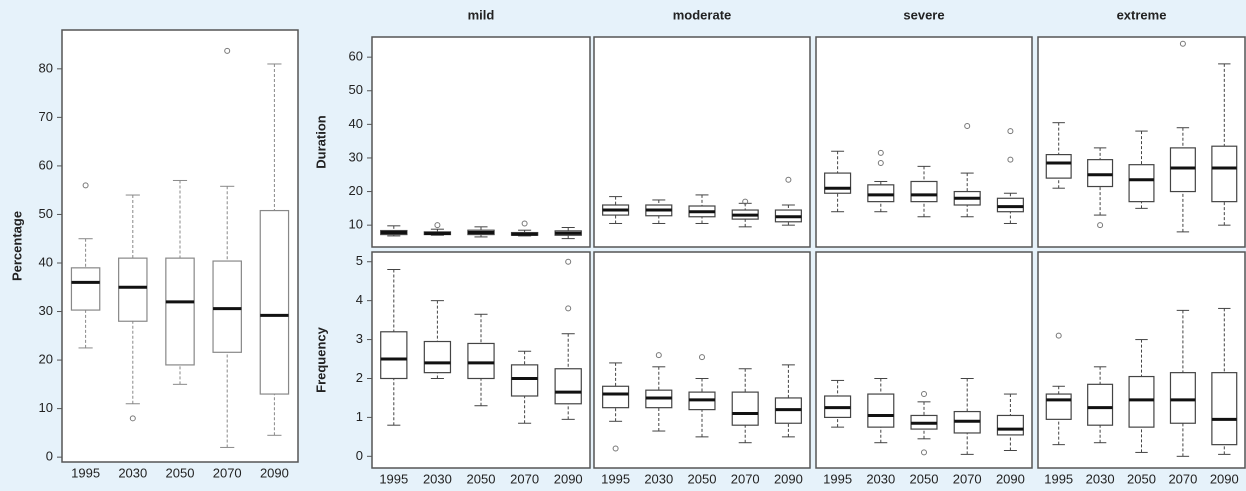  Describe the element at coordinates (359, 377) in the screenshot. I see `y-tick-label: 2` at that location.